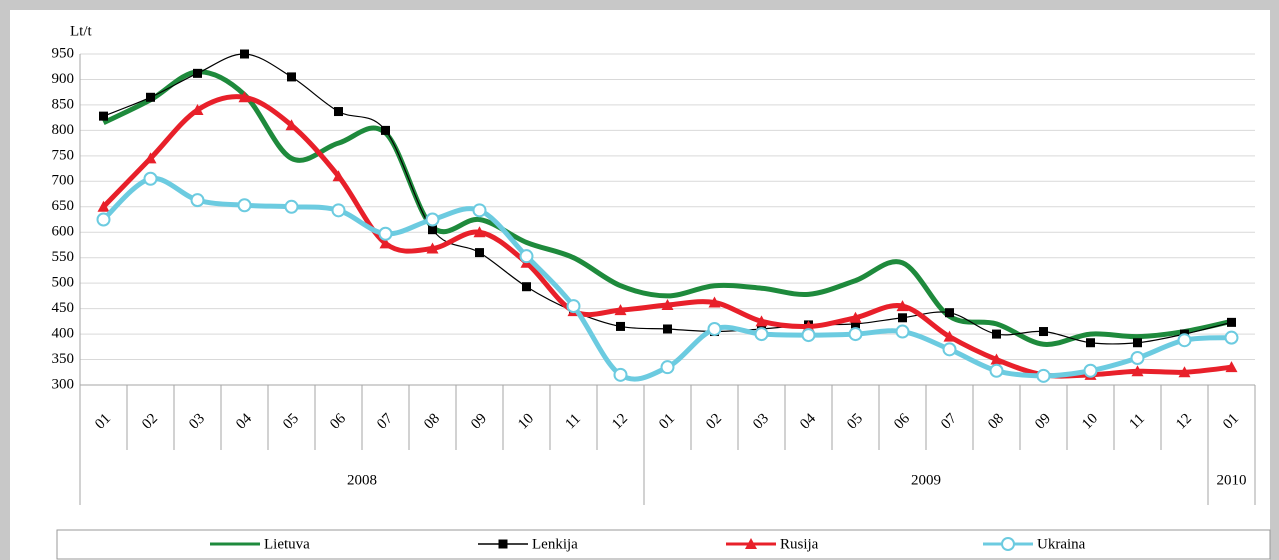 The width and height of the screenshot is (1279, 560). What do you see at coordinates (63, 79) in the screenshot?
I see `y-tick-label: 900` at bounding box center [63, 79].